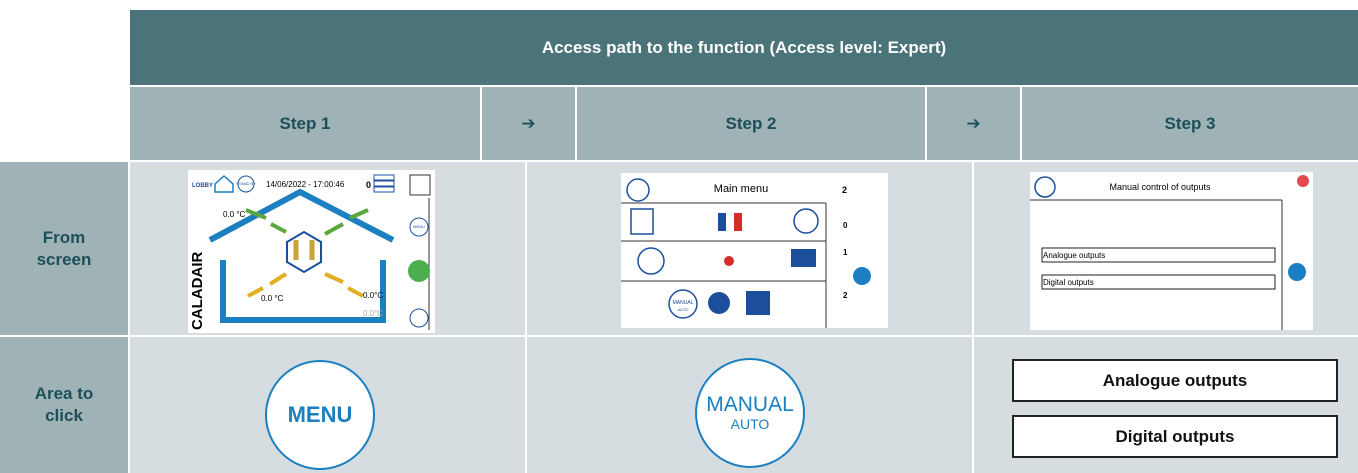  What do you see at coordinates (1068, 282) in the screenshot?
I see `list-item: Digital outputs` at bounding box center [1068, 282].